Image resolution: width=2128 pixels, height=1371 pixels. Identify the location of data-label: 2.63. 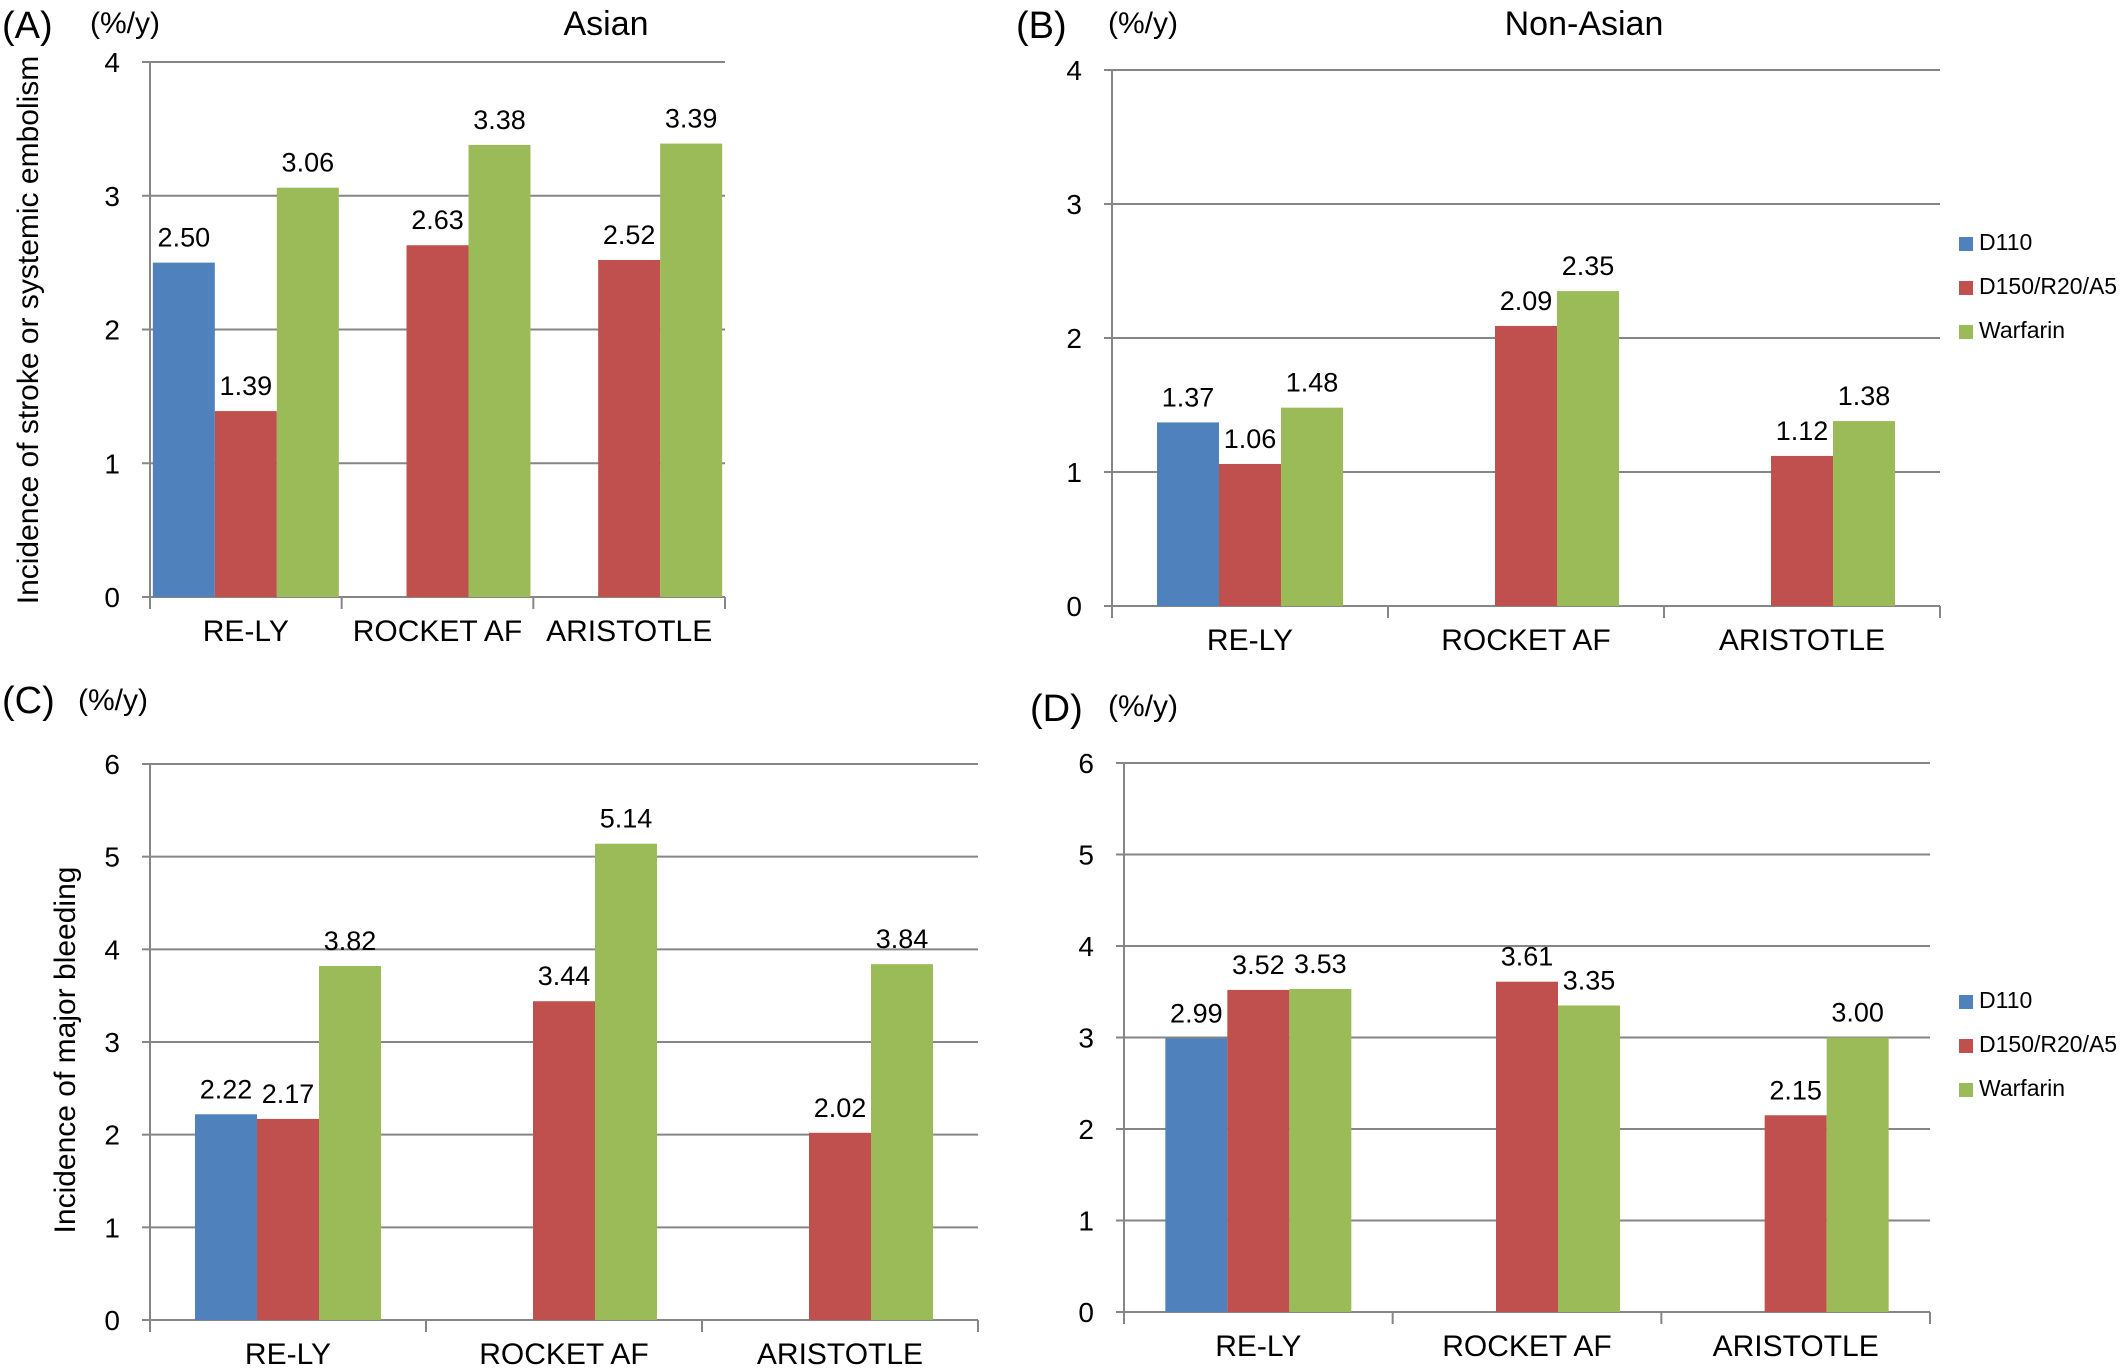
(437, 220).